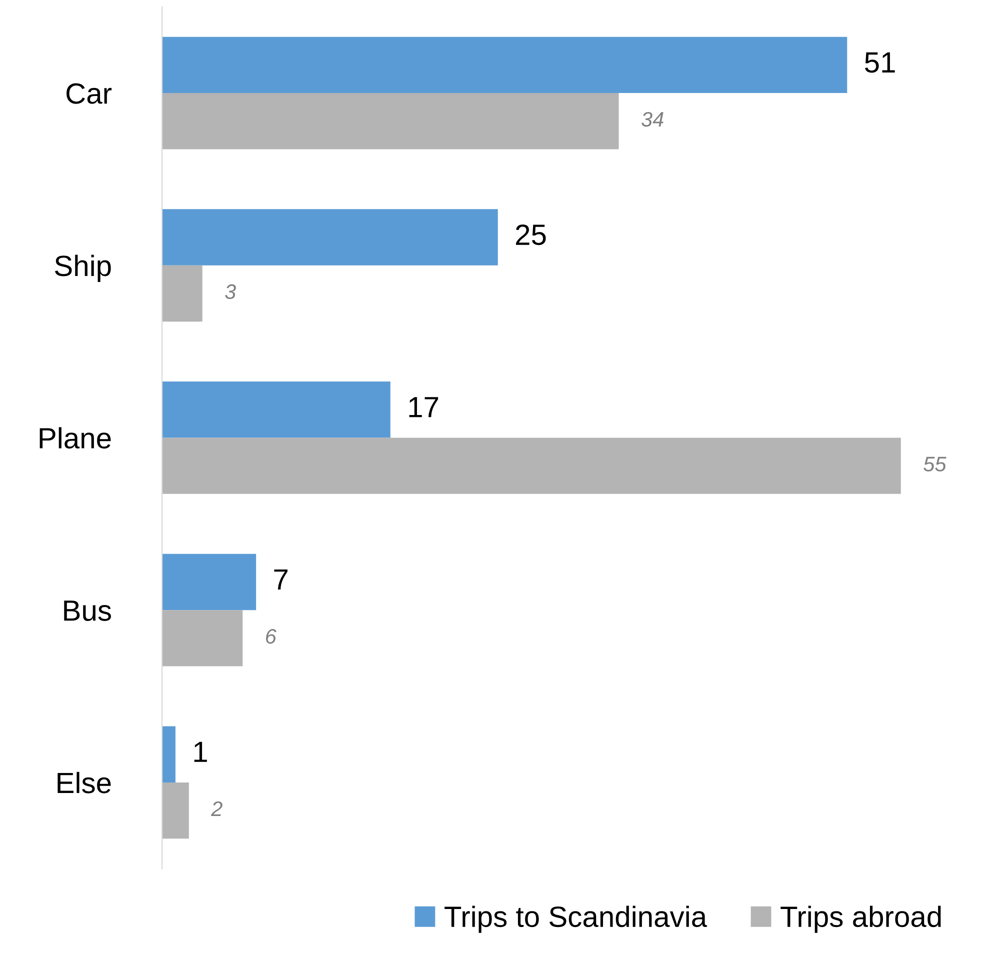  Describe the element at coordinates (216, 808) in the screenshot. I see `data-label: 2` at that location.